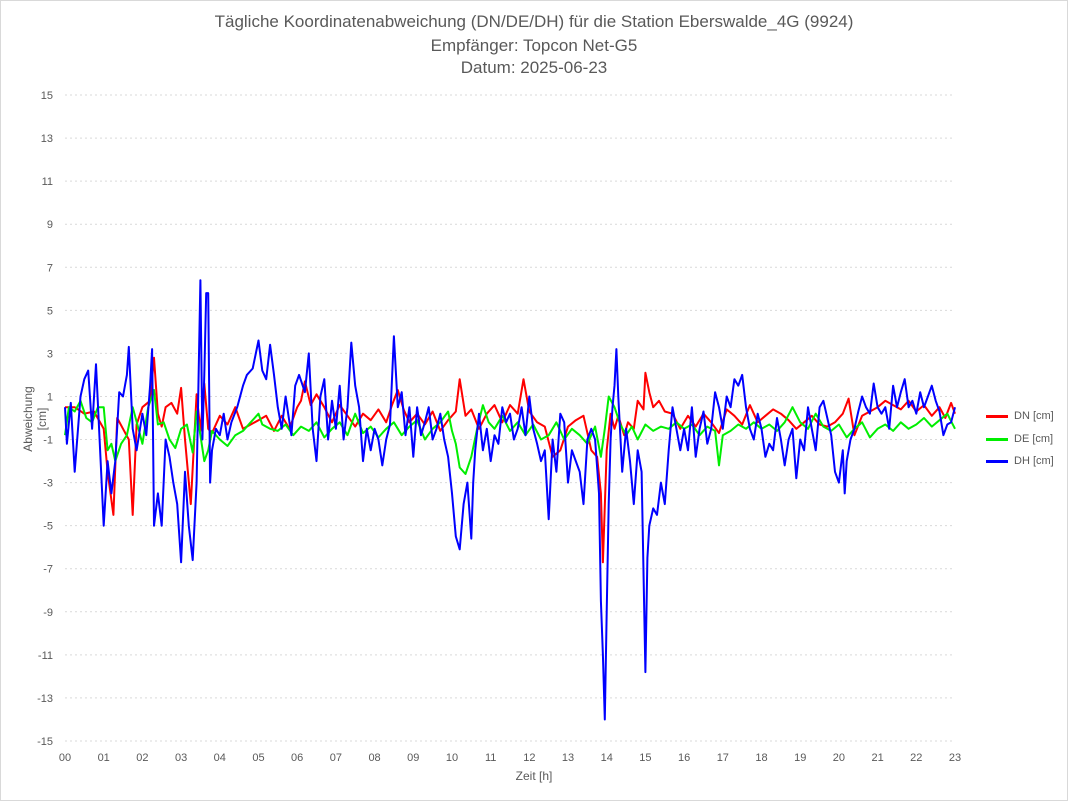 The height and width of the screenshot is (801, 1068). I want to click on legend-swatch-de, so click(997, 439).